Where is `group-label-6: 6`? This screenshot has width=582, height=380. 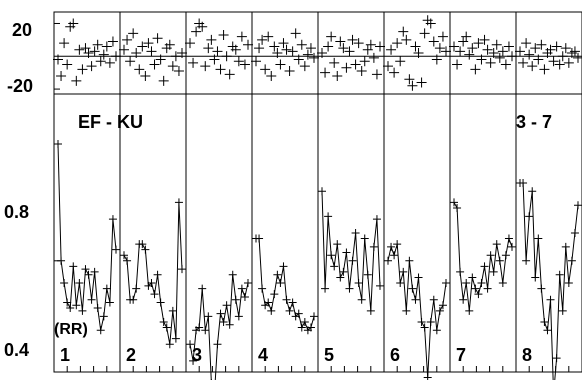 group-label-6: 6 is located at coordinates (395, 355).